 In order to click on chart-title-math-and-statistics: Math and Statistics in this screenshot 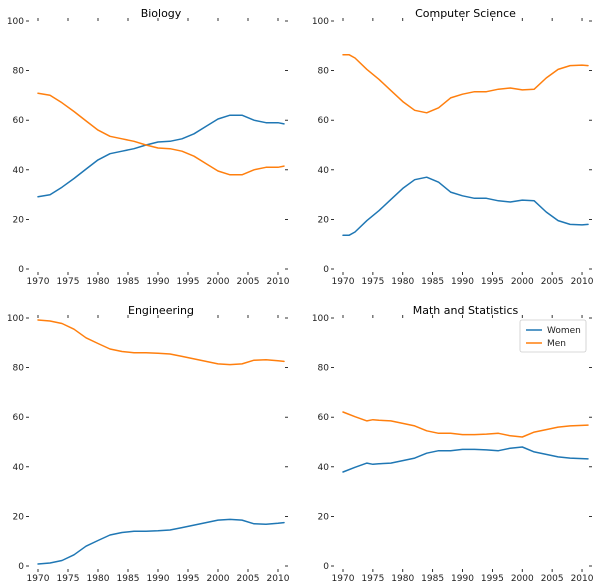, I will do `click(466, 310)`.